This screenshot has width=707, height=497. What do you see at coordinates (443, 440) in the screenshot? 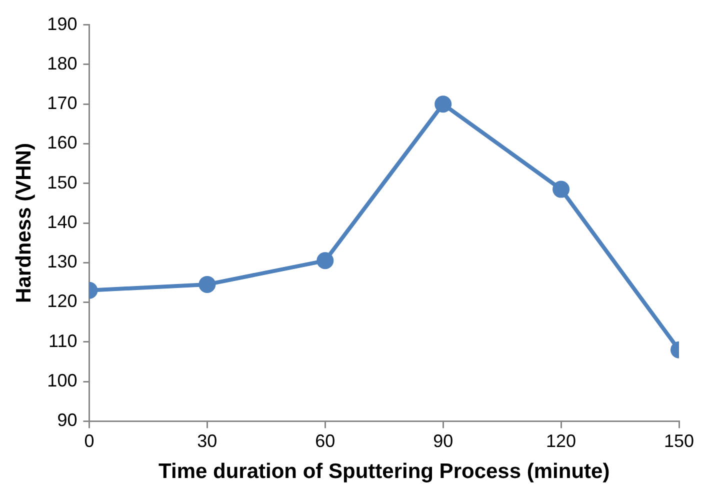
I see `x-tick-label: 90` at bounding box center [443, 440].